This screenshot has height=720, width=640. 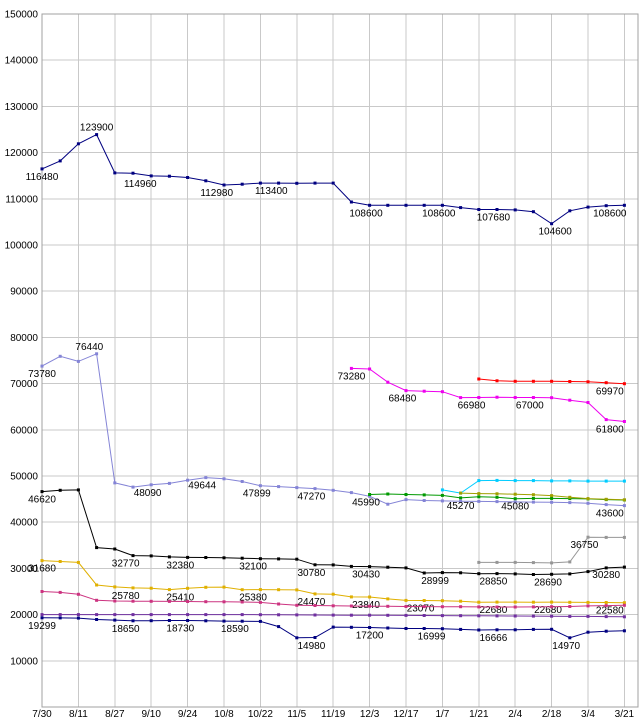 What do you see at coordinates (584, 545) in the screenshot?
I see `data-label: 36750` at bounding box center [584, 545].